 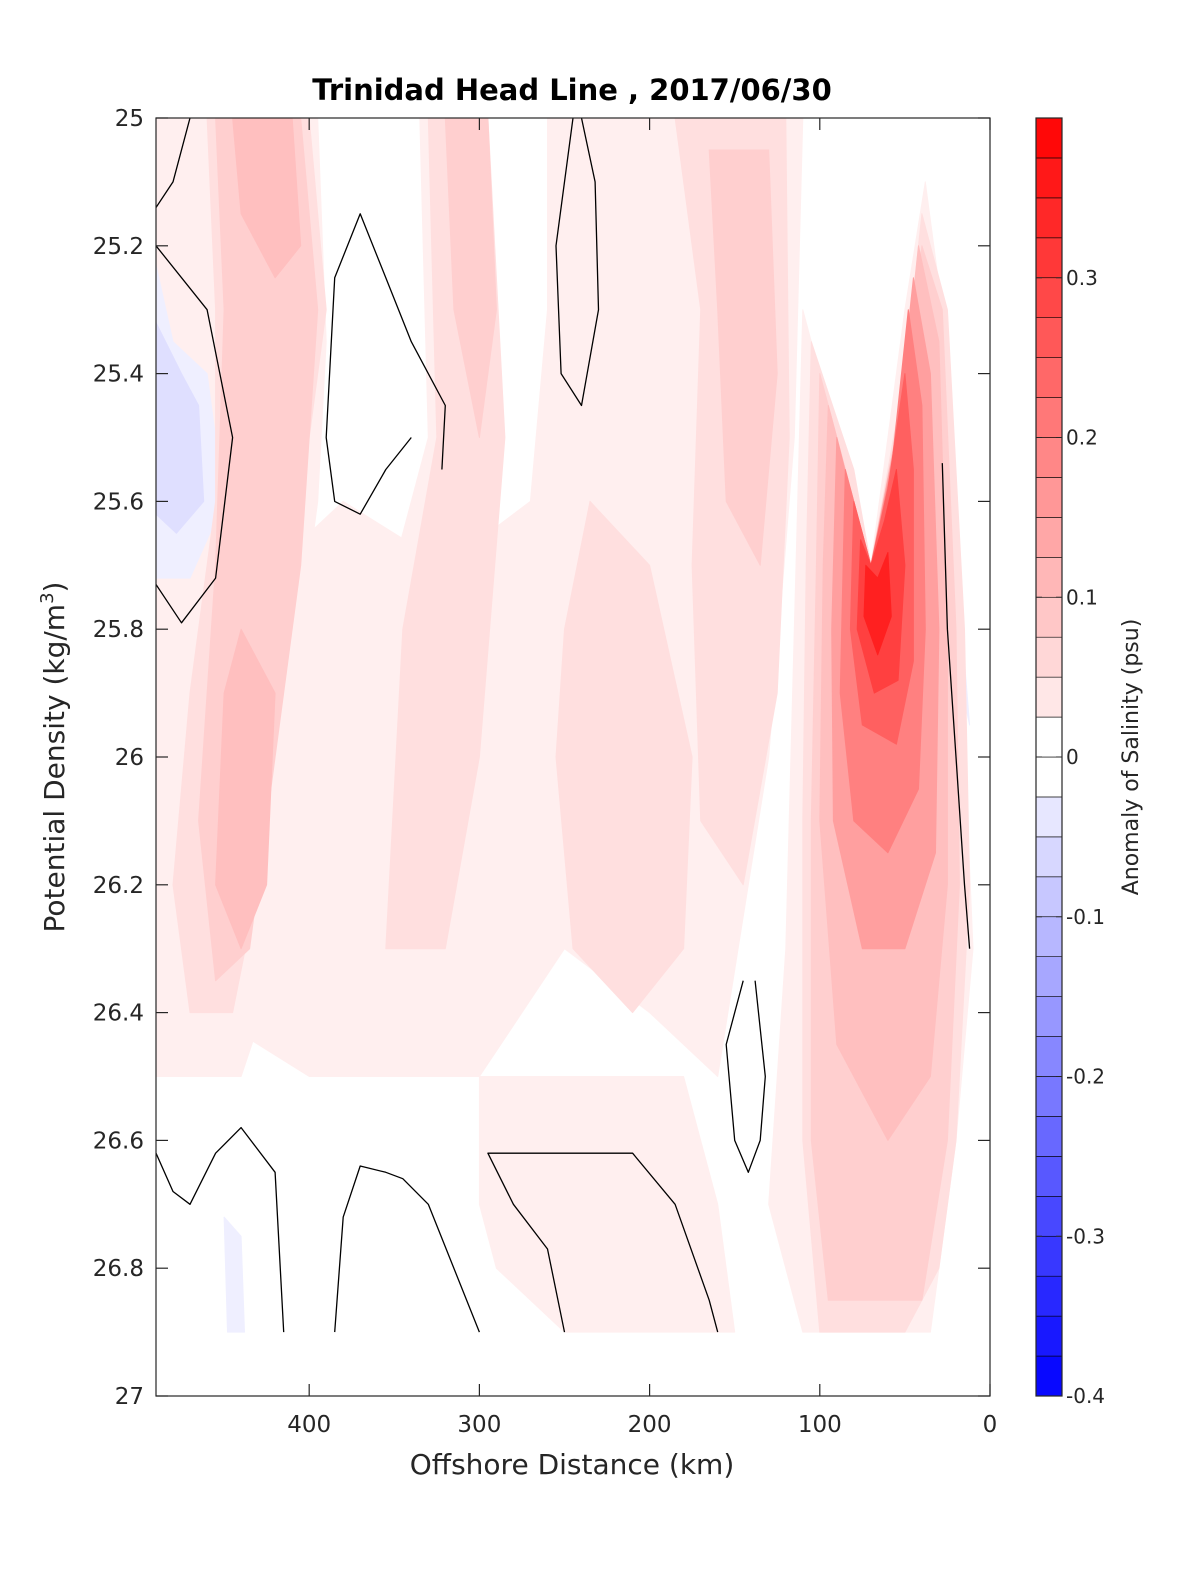 I want to click on y-tick-label: 26.8, so click(x=118, y=1269).